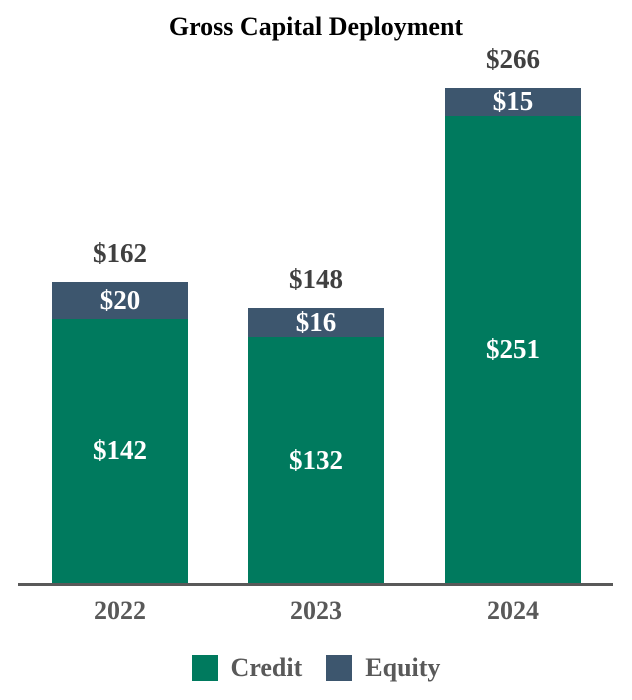 This screenshot has height=700, width=632. I want to click on bar-stack: $20 $142, so click(120, 432).